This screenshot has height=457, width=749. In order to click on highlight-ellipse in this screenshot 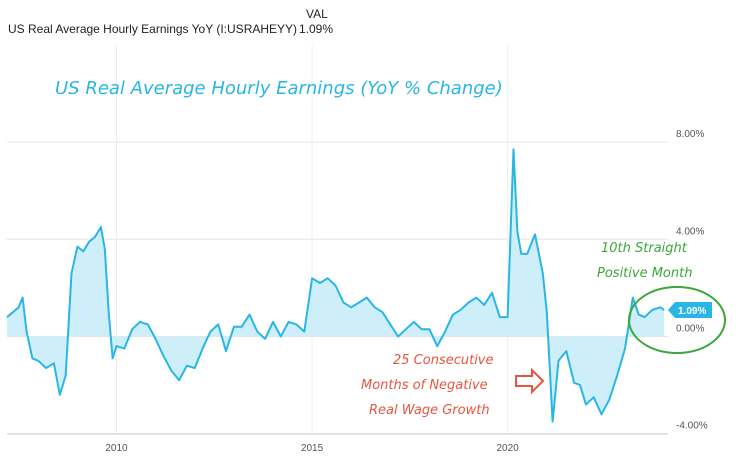, I will do `click(677, 320)`.